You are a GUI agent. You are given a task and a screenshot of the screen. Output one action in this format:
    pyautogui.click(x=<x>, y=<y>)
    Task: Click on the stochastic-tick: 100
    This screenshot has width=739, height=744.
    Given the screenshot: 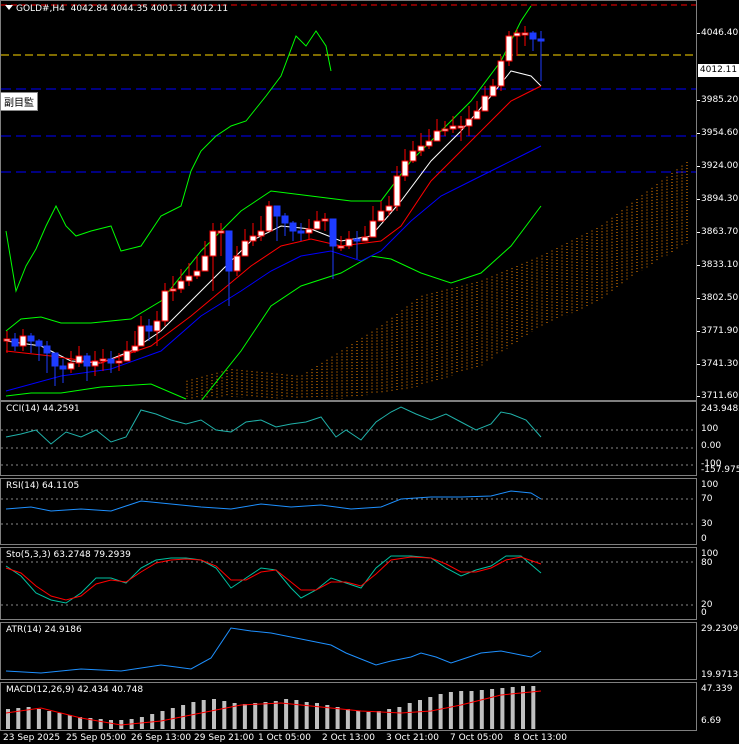 What is the action you would take?
    pyautogui.click(x=710, y=554)
    